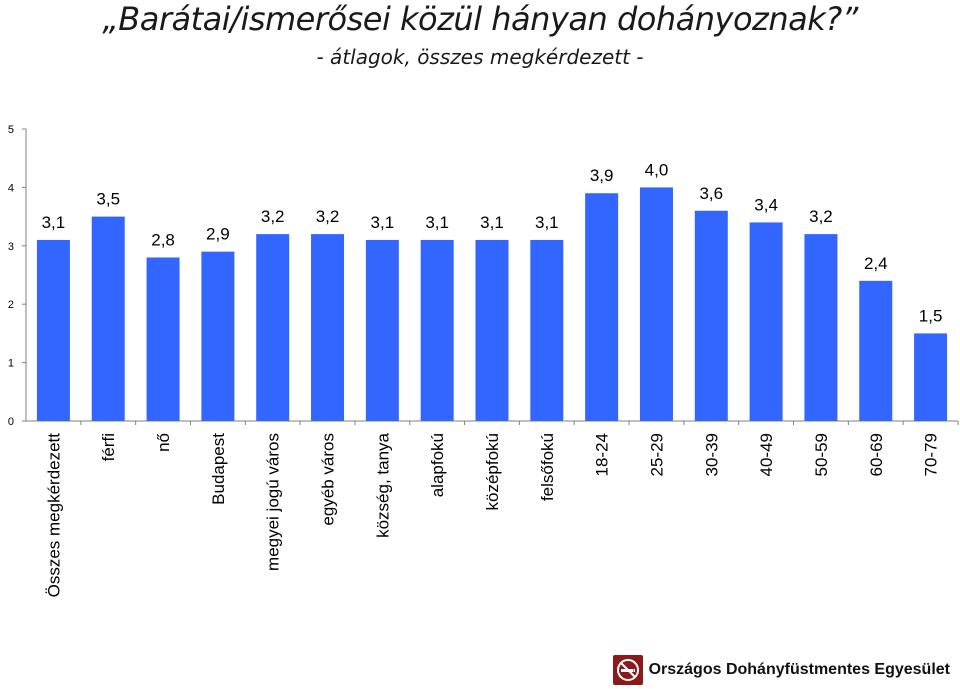 This screenshot has width=960, height=689. What do you see at coordinates (931, 315) in the screenshot?
I see `data-label: 1,5` at bounding box center [931, 315].